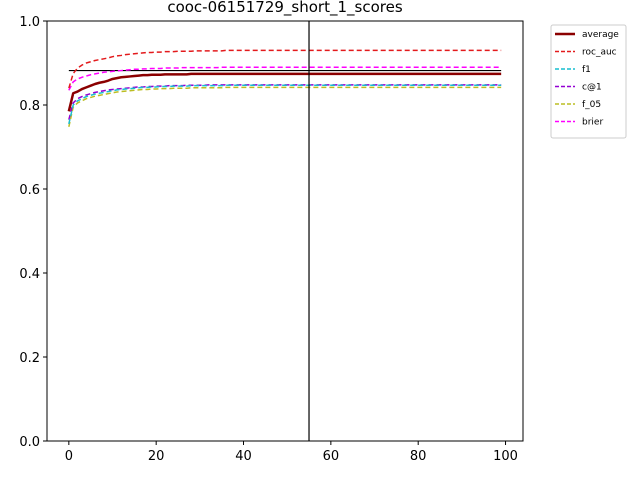 This screenshot has width=640, height=480. I want to click on x-tick-label: 100, so click(505, 456).